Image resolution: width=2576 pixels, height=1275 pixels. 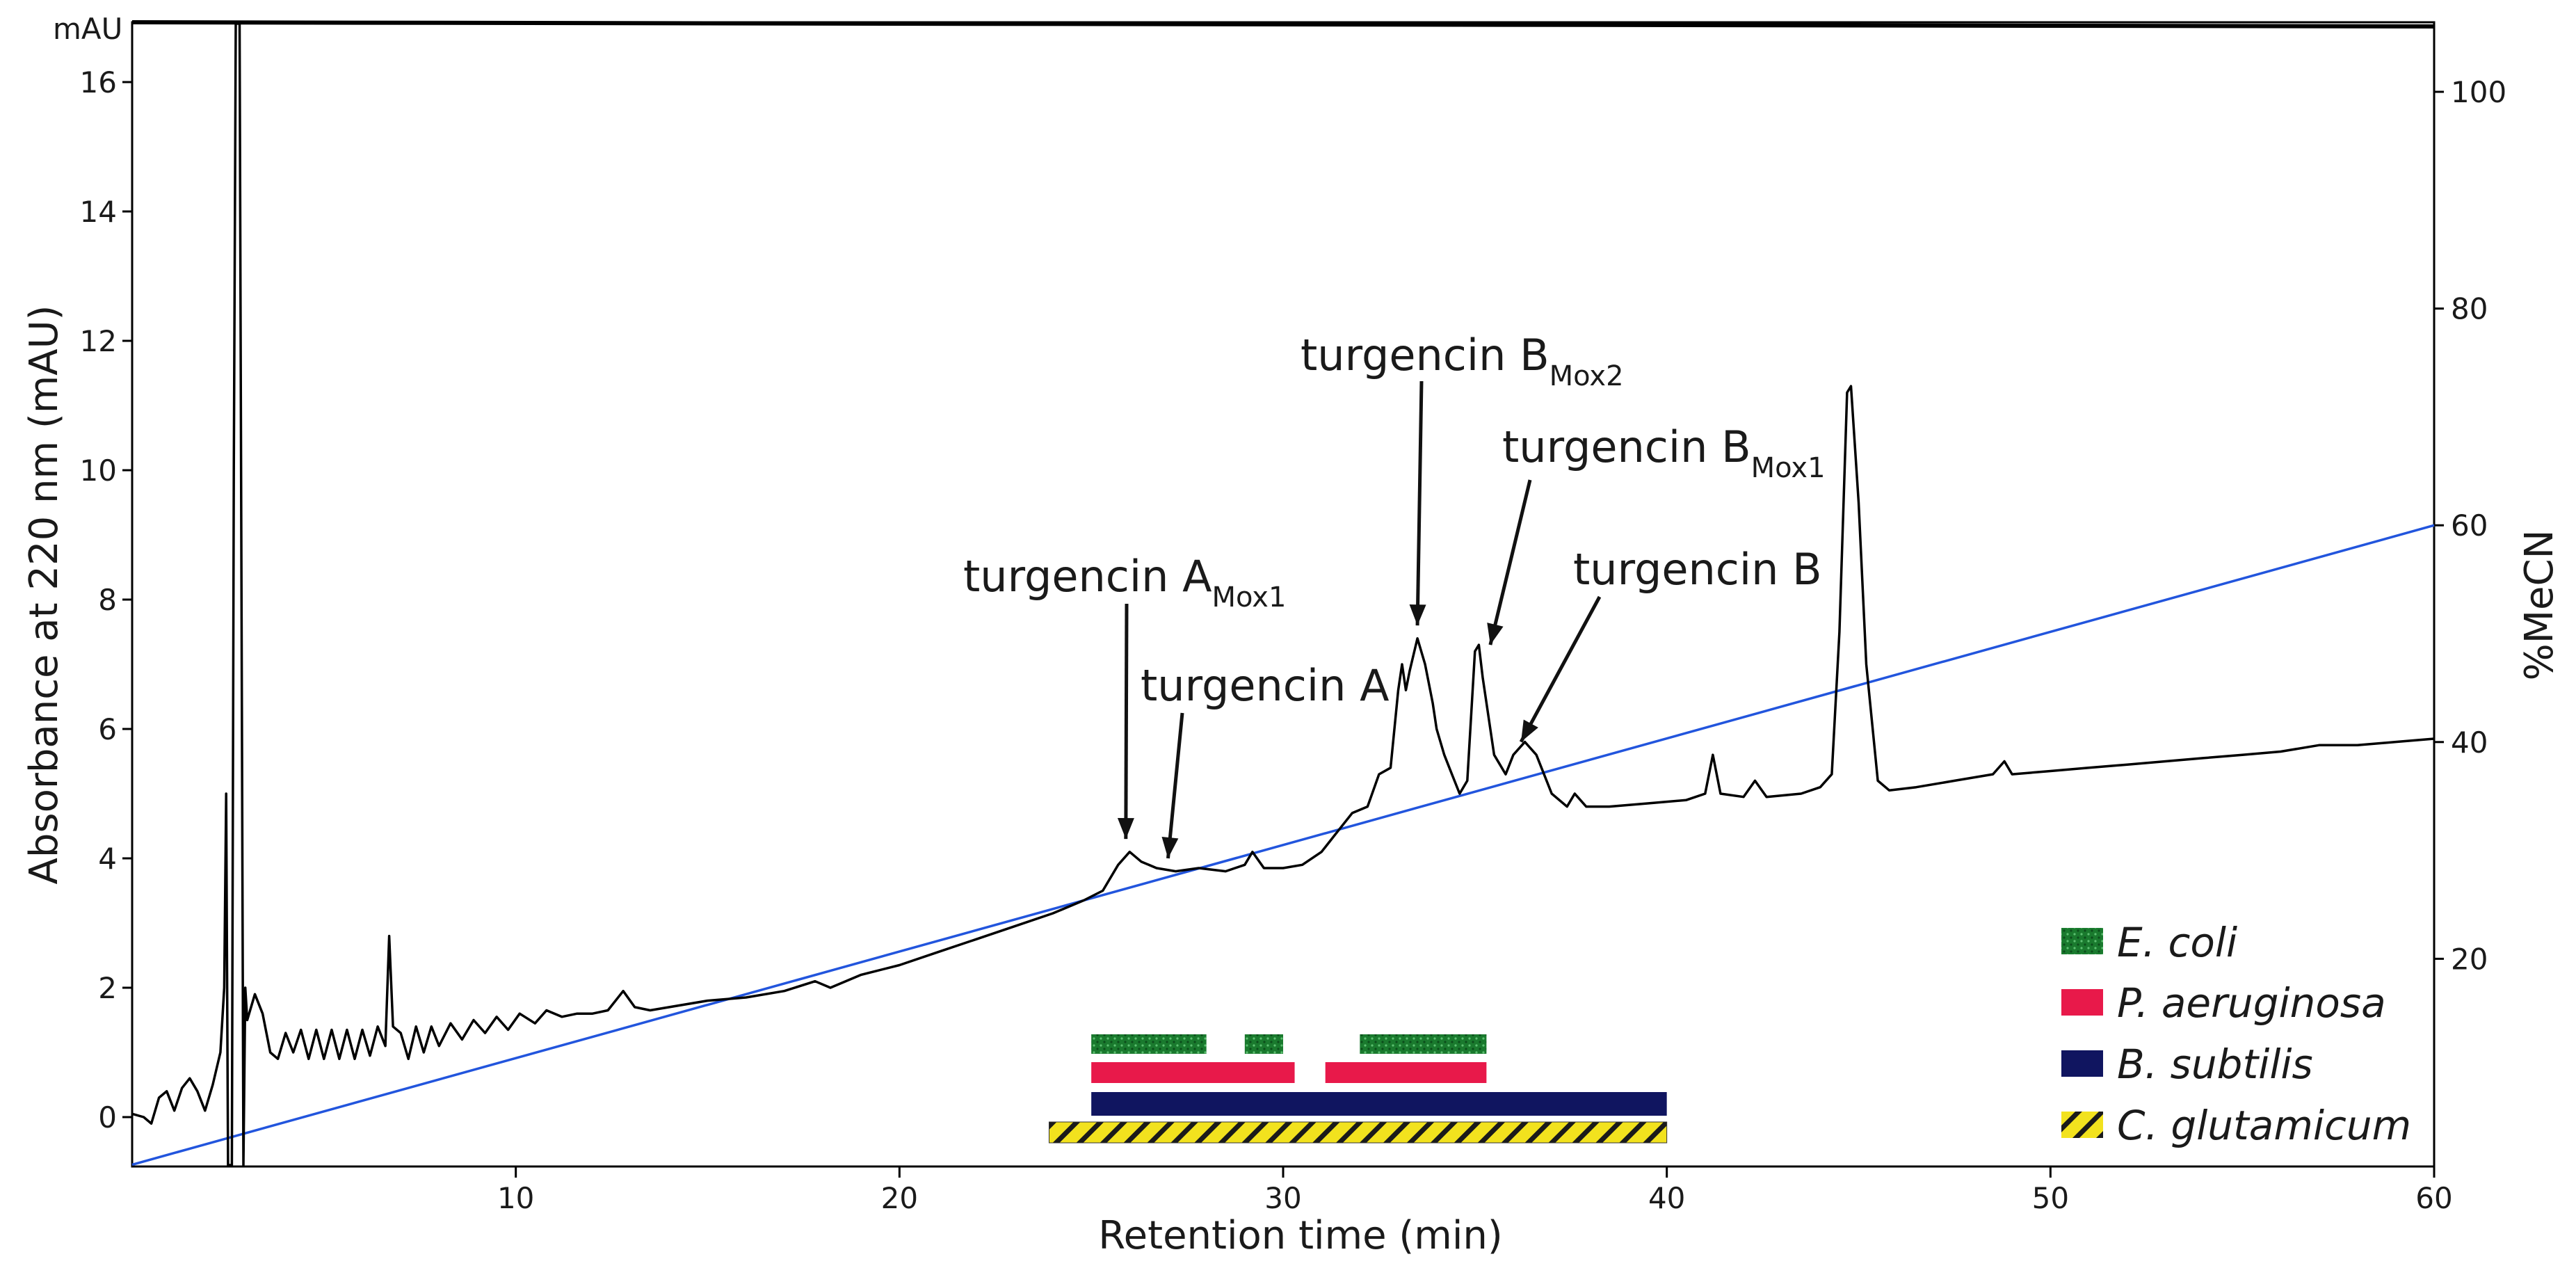 What do you see at coordinates (2264, 1126) in the screenshot?
I see `legend-label-c-glutamicum: C. glutamicum` at bounding box center [2264, 1126].